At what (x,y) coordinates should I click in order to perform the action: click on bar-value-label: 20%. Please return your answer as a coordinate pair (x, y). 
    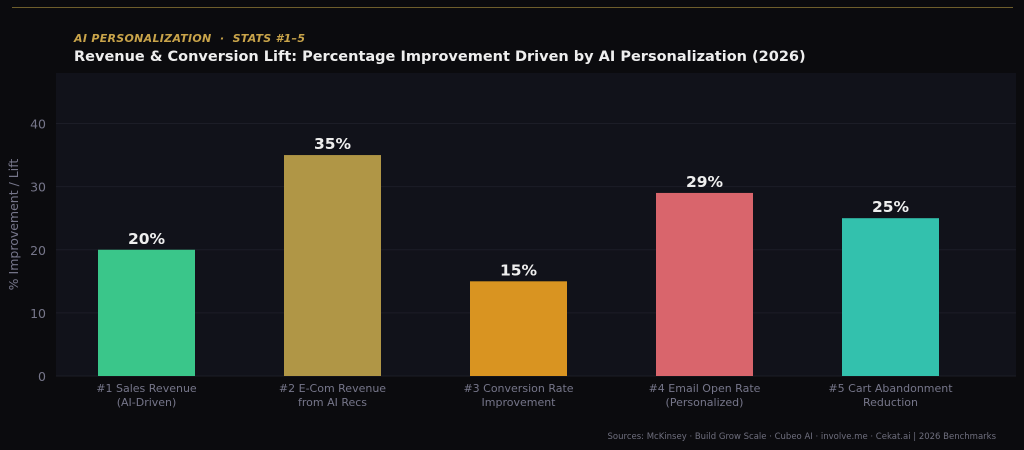
    Looking at the image, I should click on (147, 239).